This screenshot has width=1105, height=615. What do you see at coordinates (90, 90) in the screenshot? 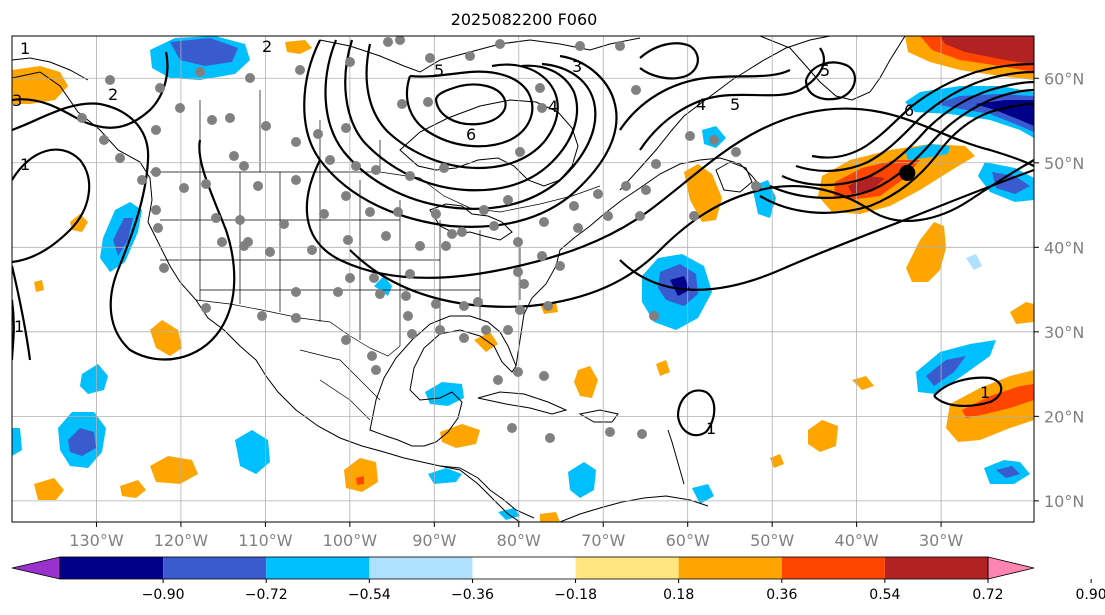
I see `contour-west-ridge` at bounding box center [90, 90].